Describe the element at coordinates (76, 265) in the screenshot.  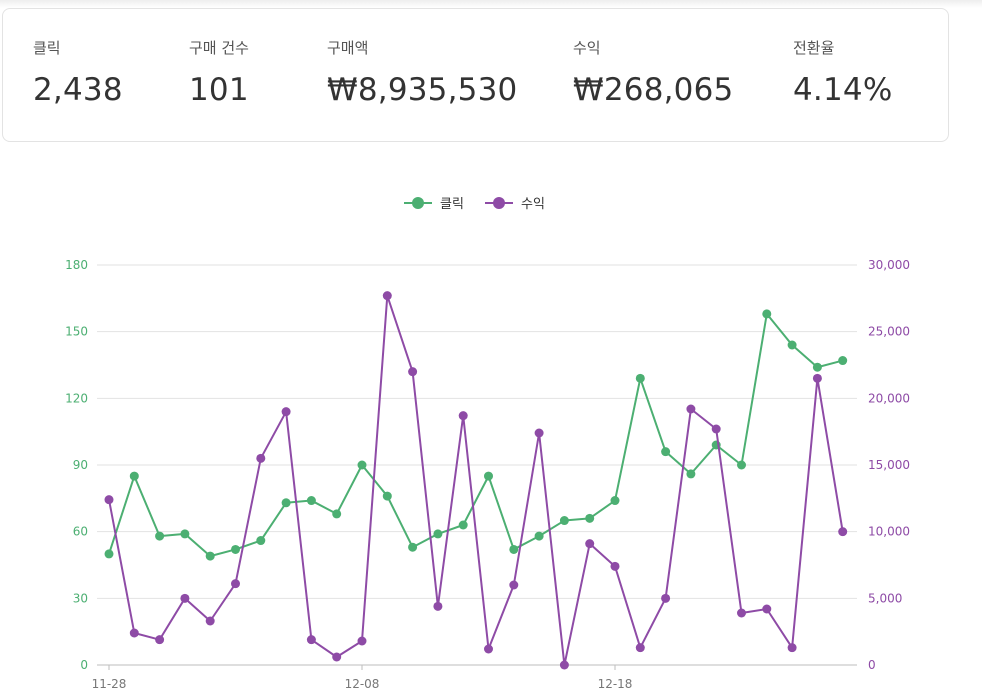
I see `y-left-tick-label: 180` at that location.